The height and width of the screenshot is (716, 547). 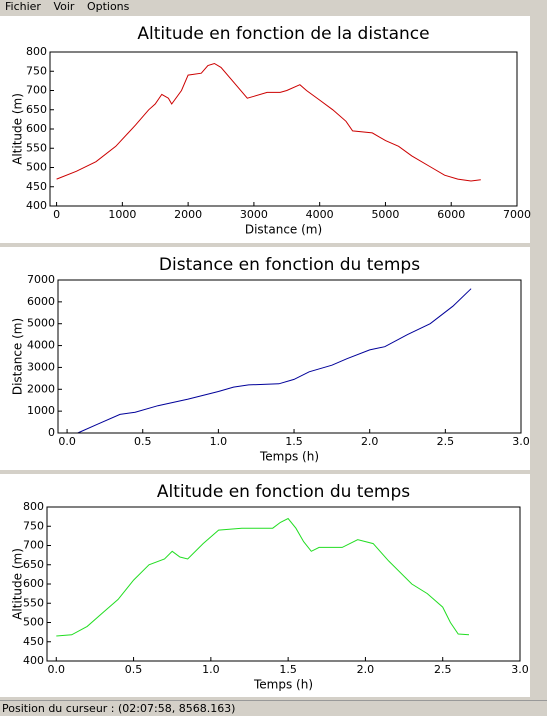 I want to click on x-tick-label: 5000, so click(x=385, y=214).